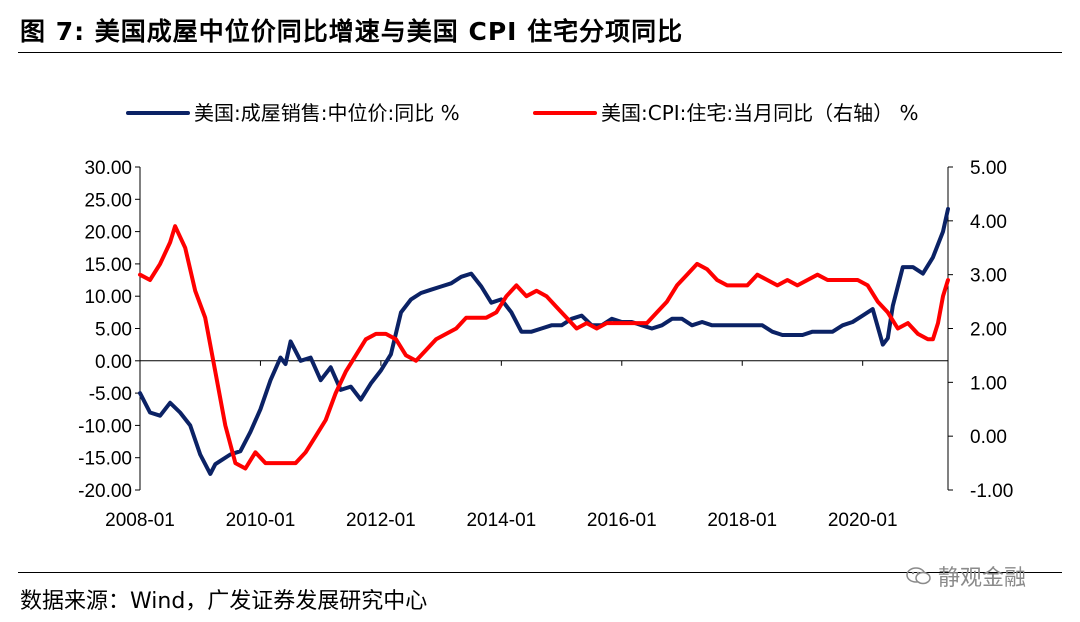  Describe the element at coordinates (988, 383) in the screenshot. I see `right-tick-label: 1.00` at that location.